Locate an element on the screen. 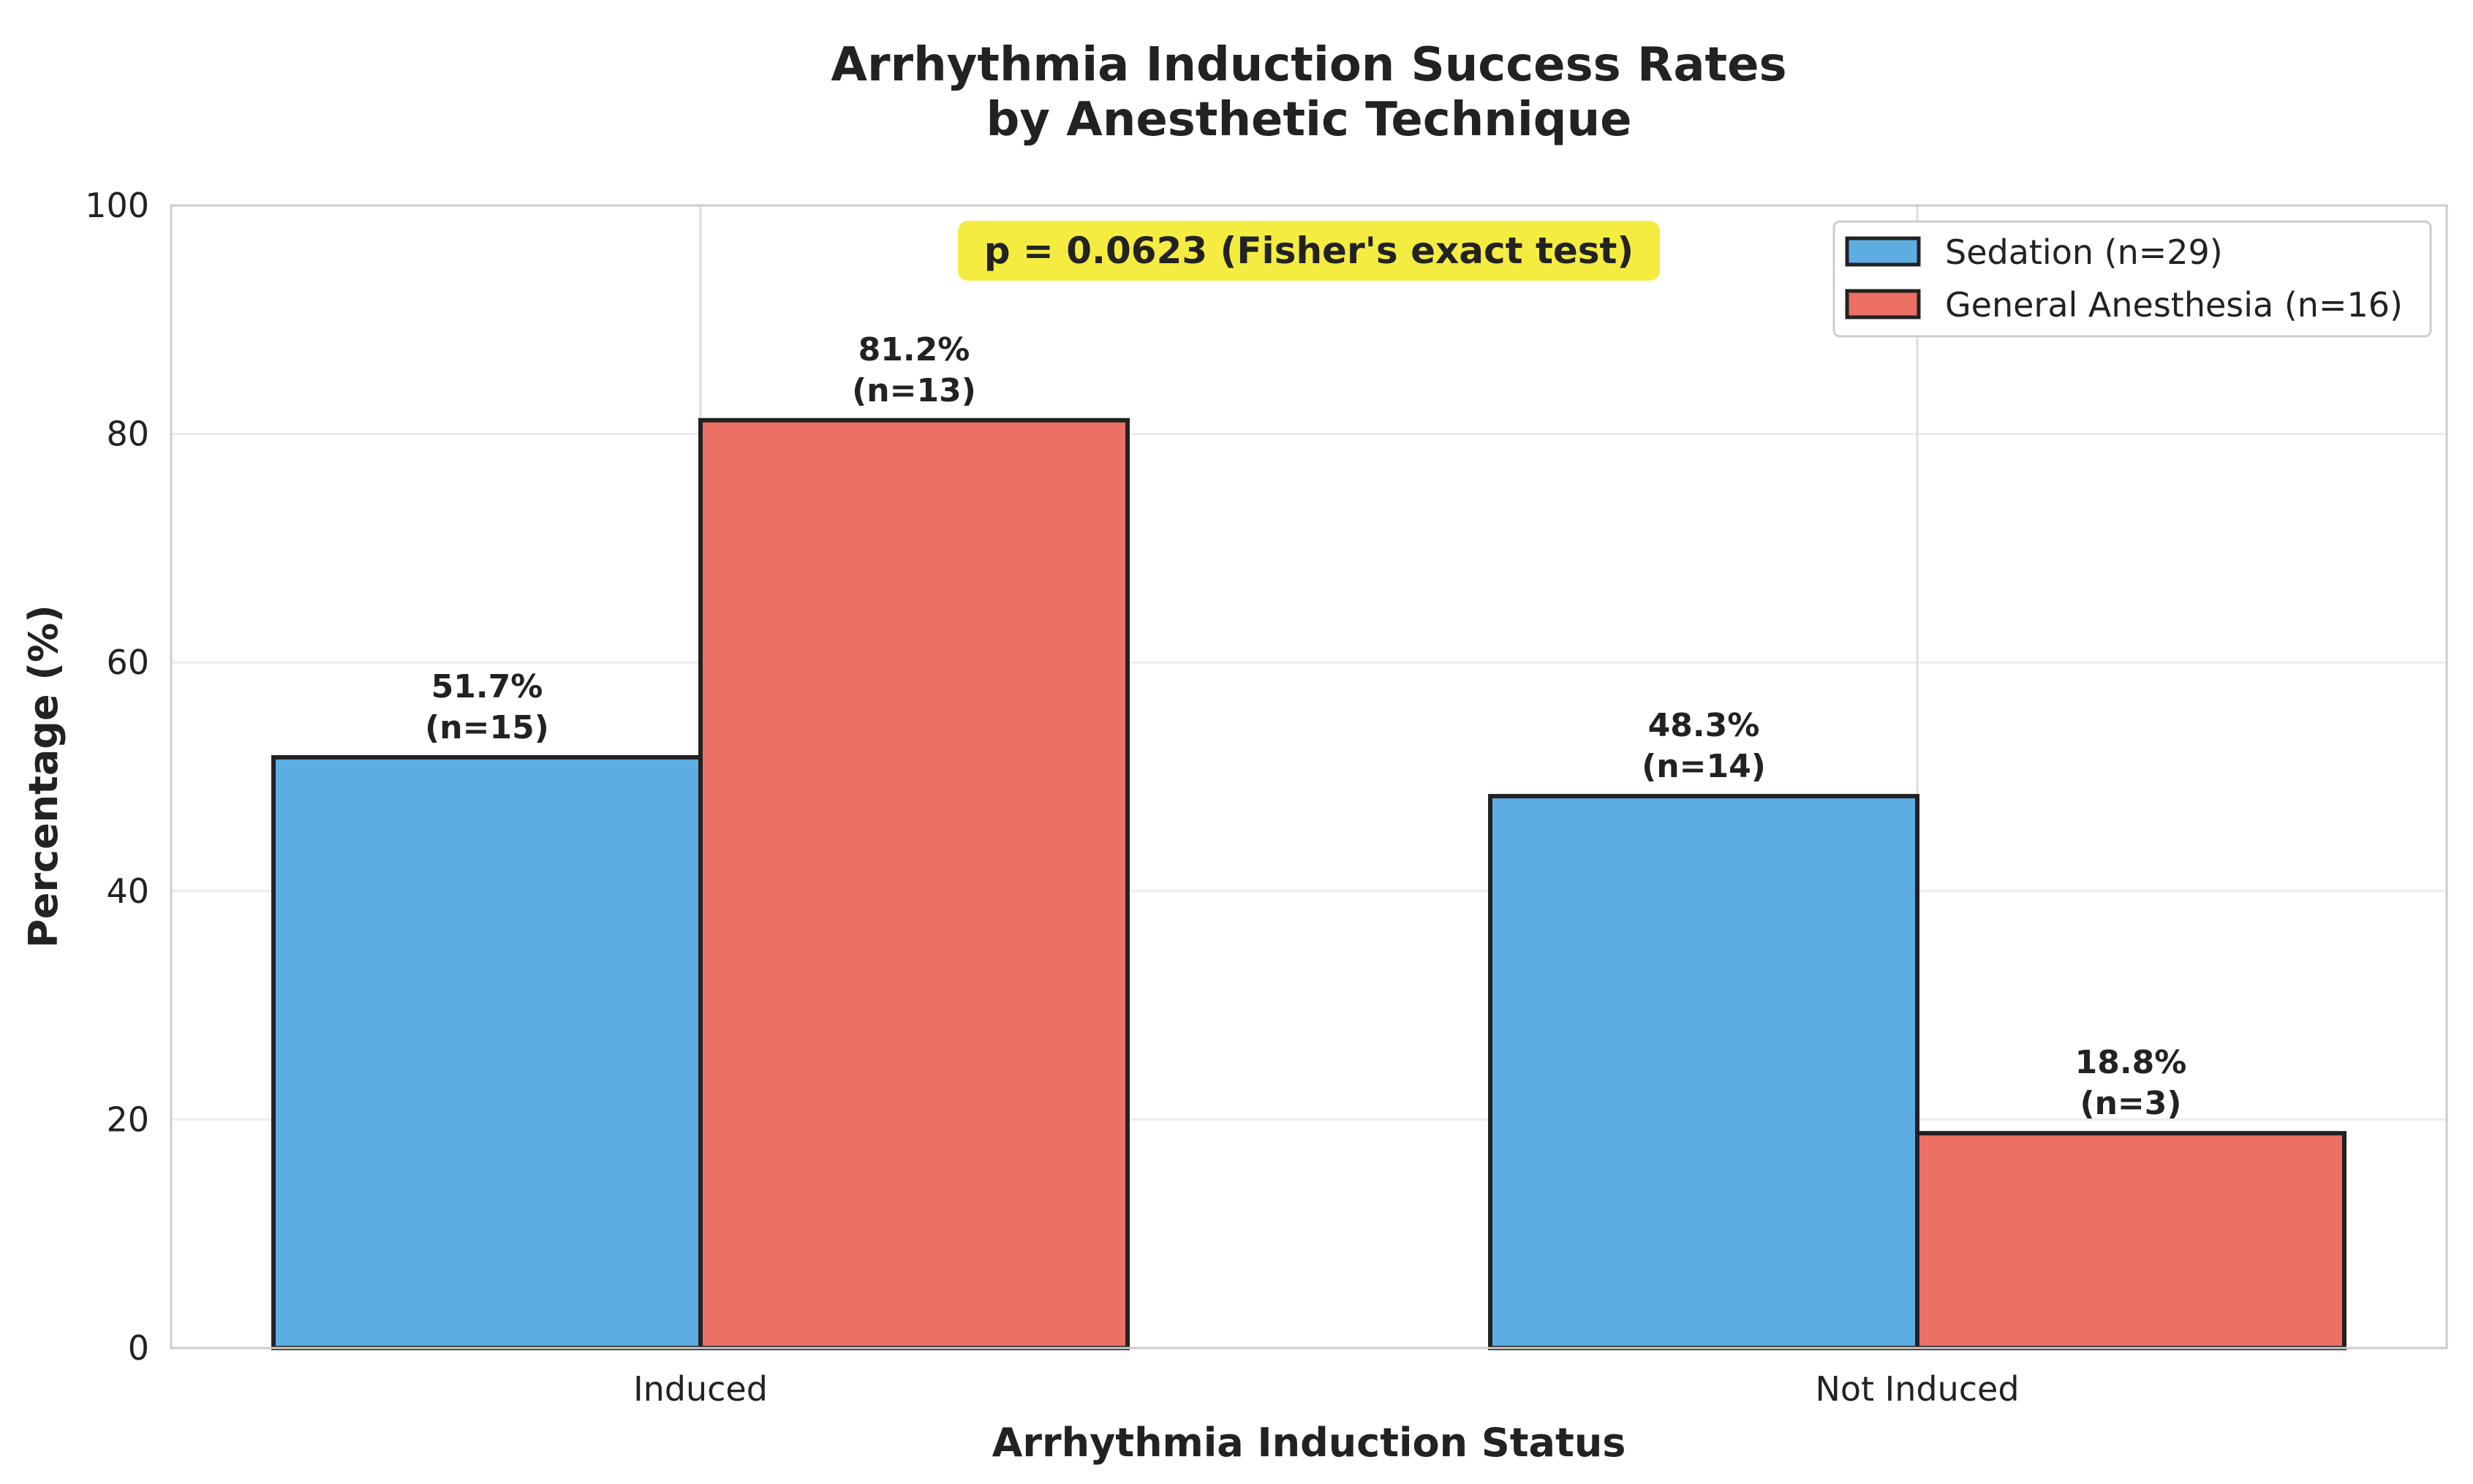 Image resolution: width=2473 pixels, height=1484 pixels. bar-label-pct-0-0: 51.7% is located at coordinates (487, 687).